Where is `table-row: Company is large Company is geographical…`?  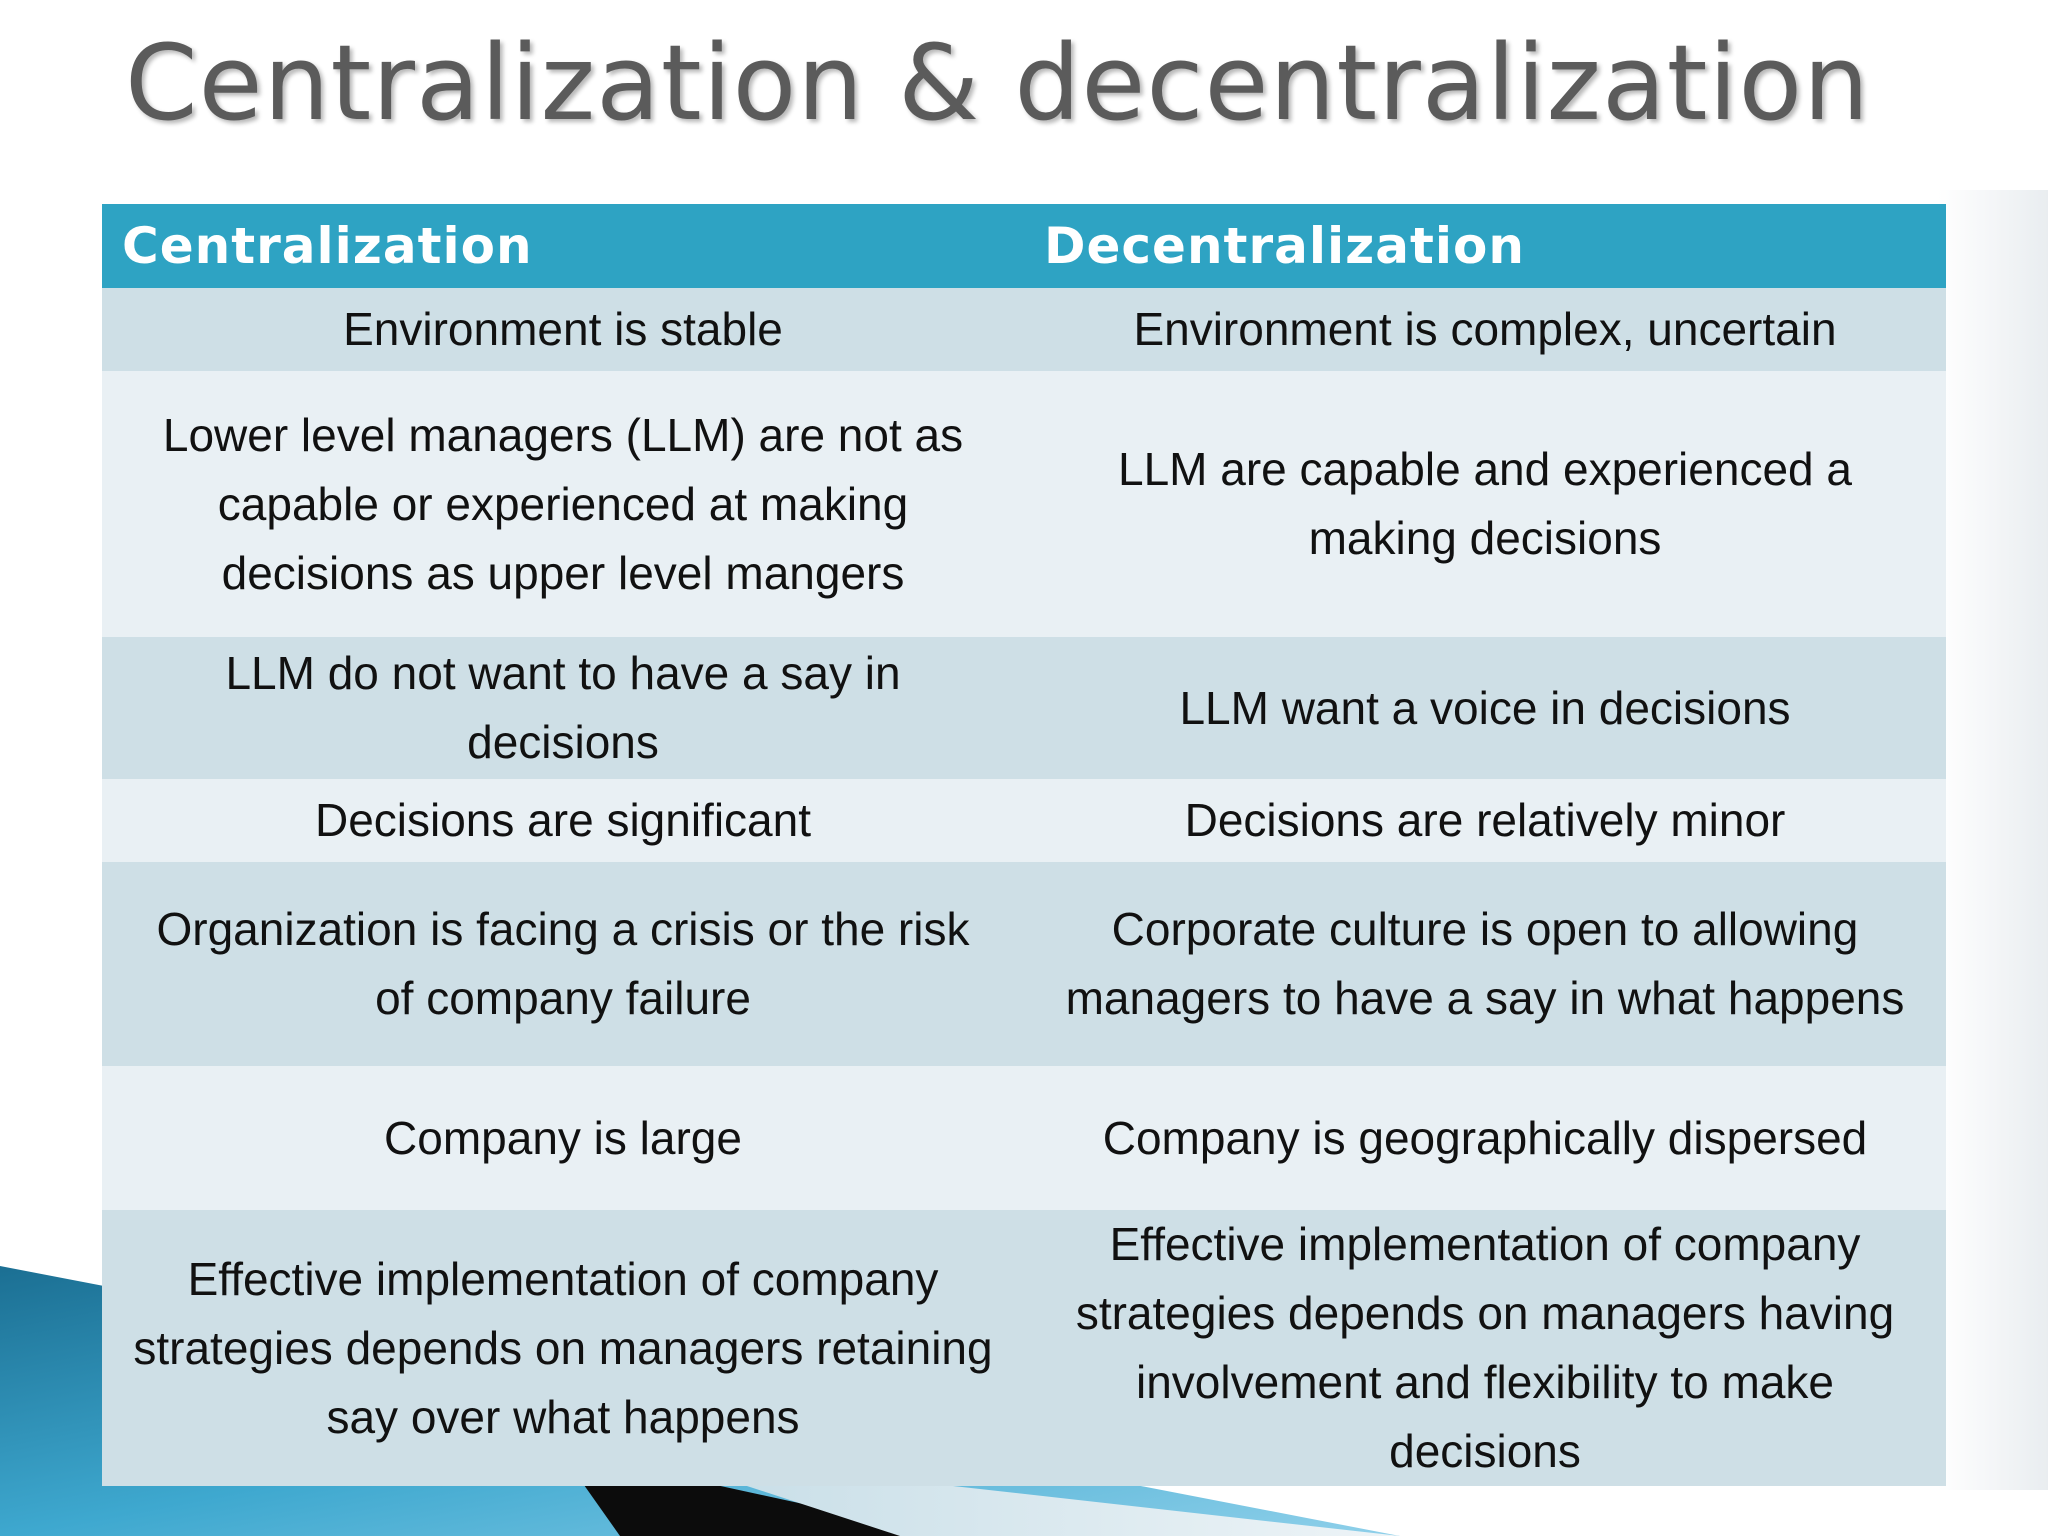 table-row: Company is large Company is geographical… is located at coordinates (1024, 1138).